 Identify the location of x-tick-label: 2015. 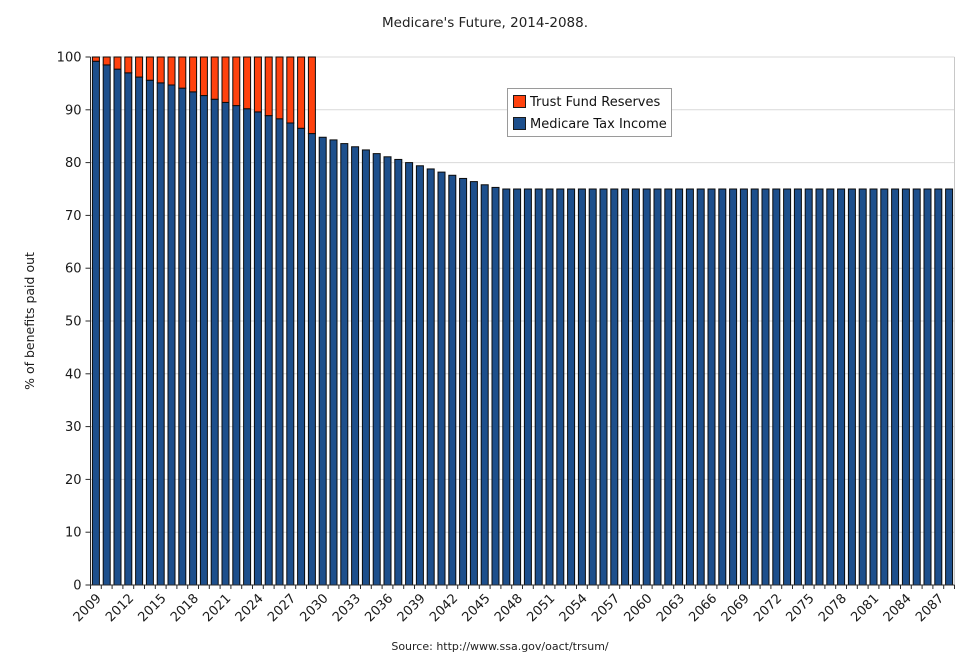
(153, 608).